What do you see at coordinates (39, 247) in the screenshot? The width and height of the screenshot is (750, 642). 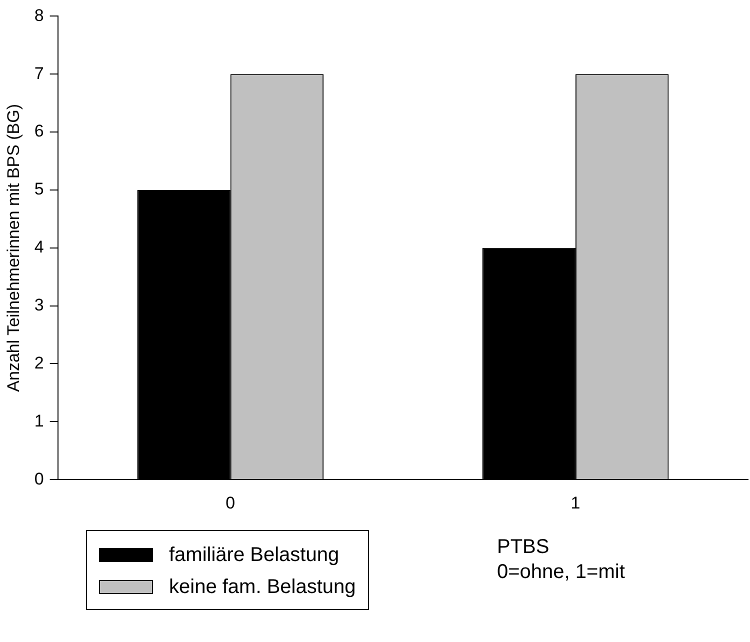 I see `y-tick-label: 4` at bounding box center [39, 247].